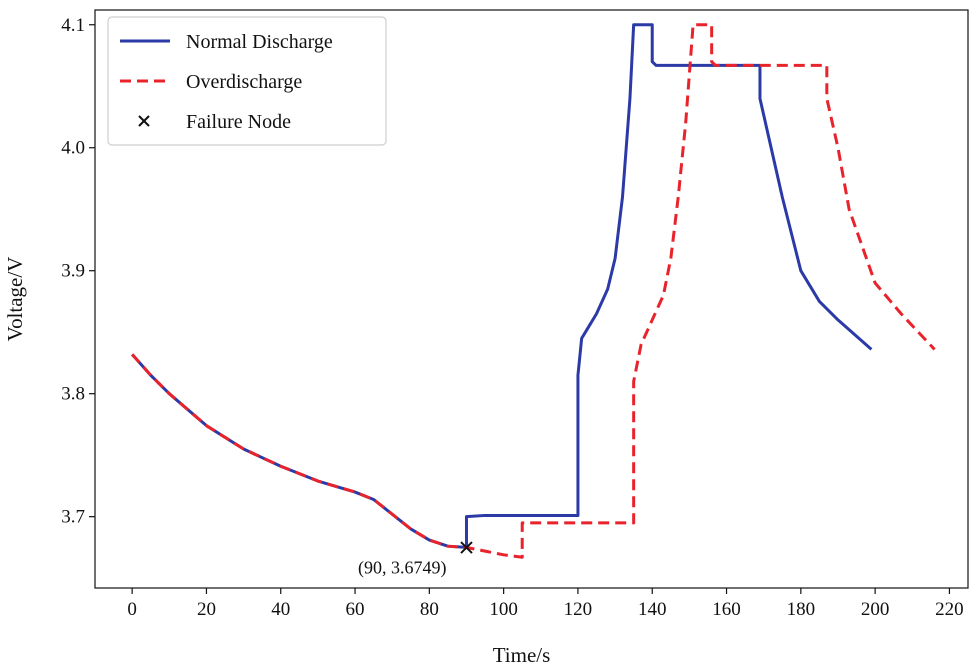  What do you see at coordinates (73, 271) in the screenshot?
I see `y-tick-label: 3.9` at bounding box center [73, 271].